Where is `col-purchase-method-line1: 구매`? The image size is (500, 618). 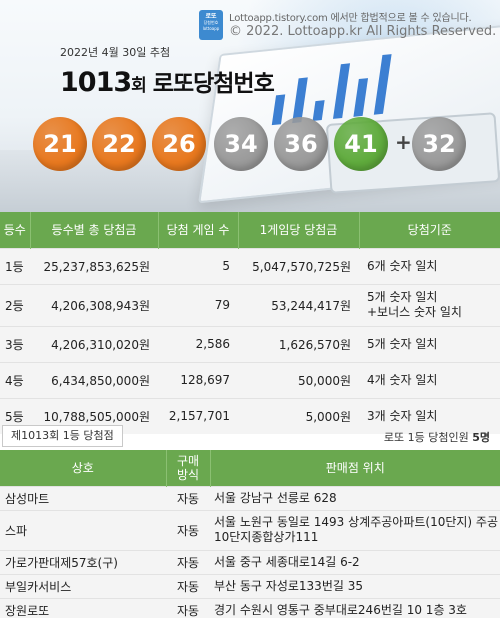 col-purchase-method-line1: 구매 is located at coordinates (188, 460).